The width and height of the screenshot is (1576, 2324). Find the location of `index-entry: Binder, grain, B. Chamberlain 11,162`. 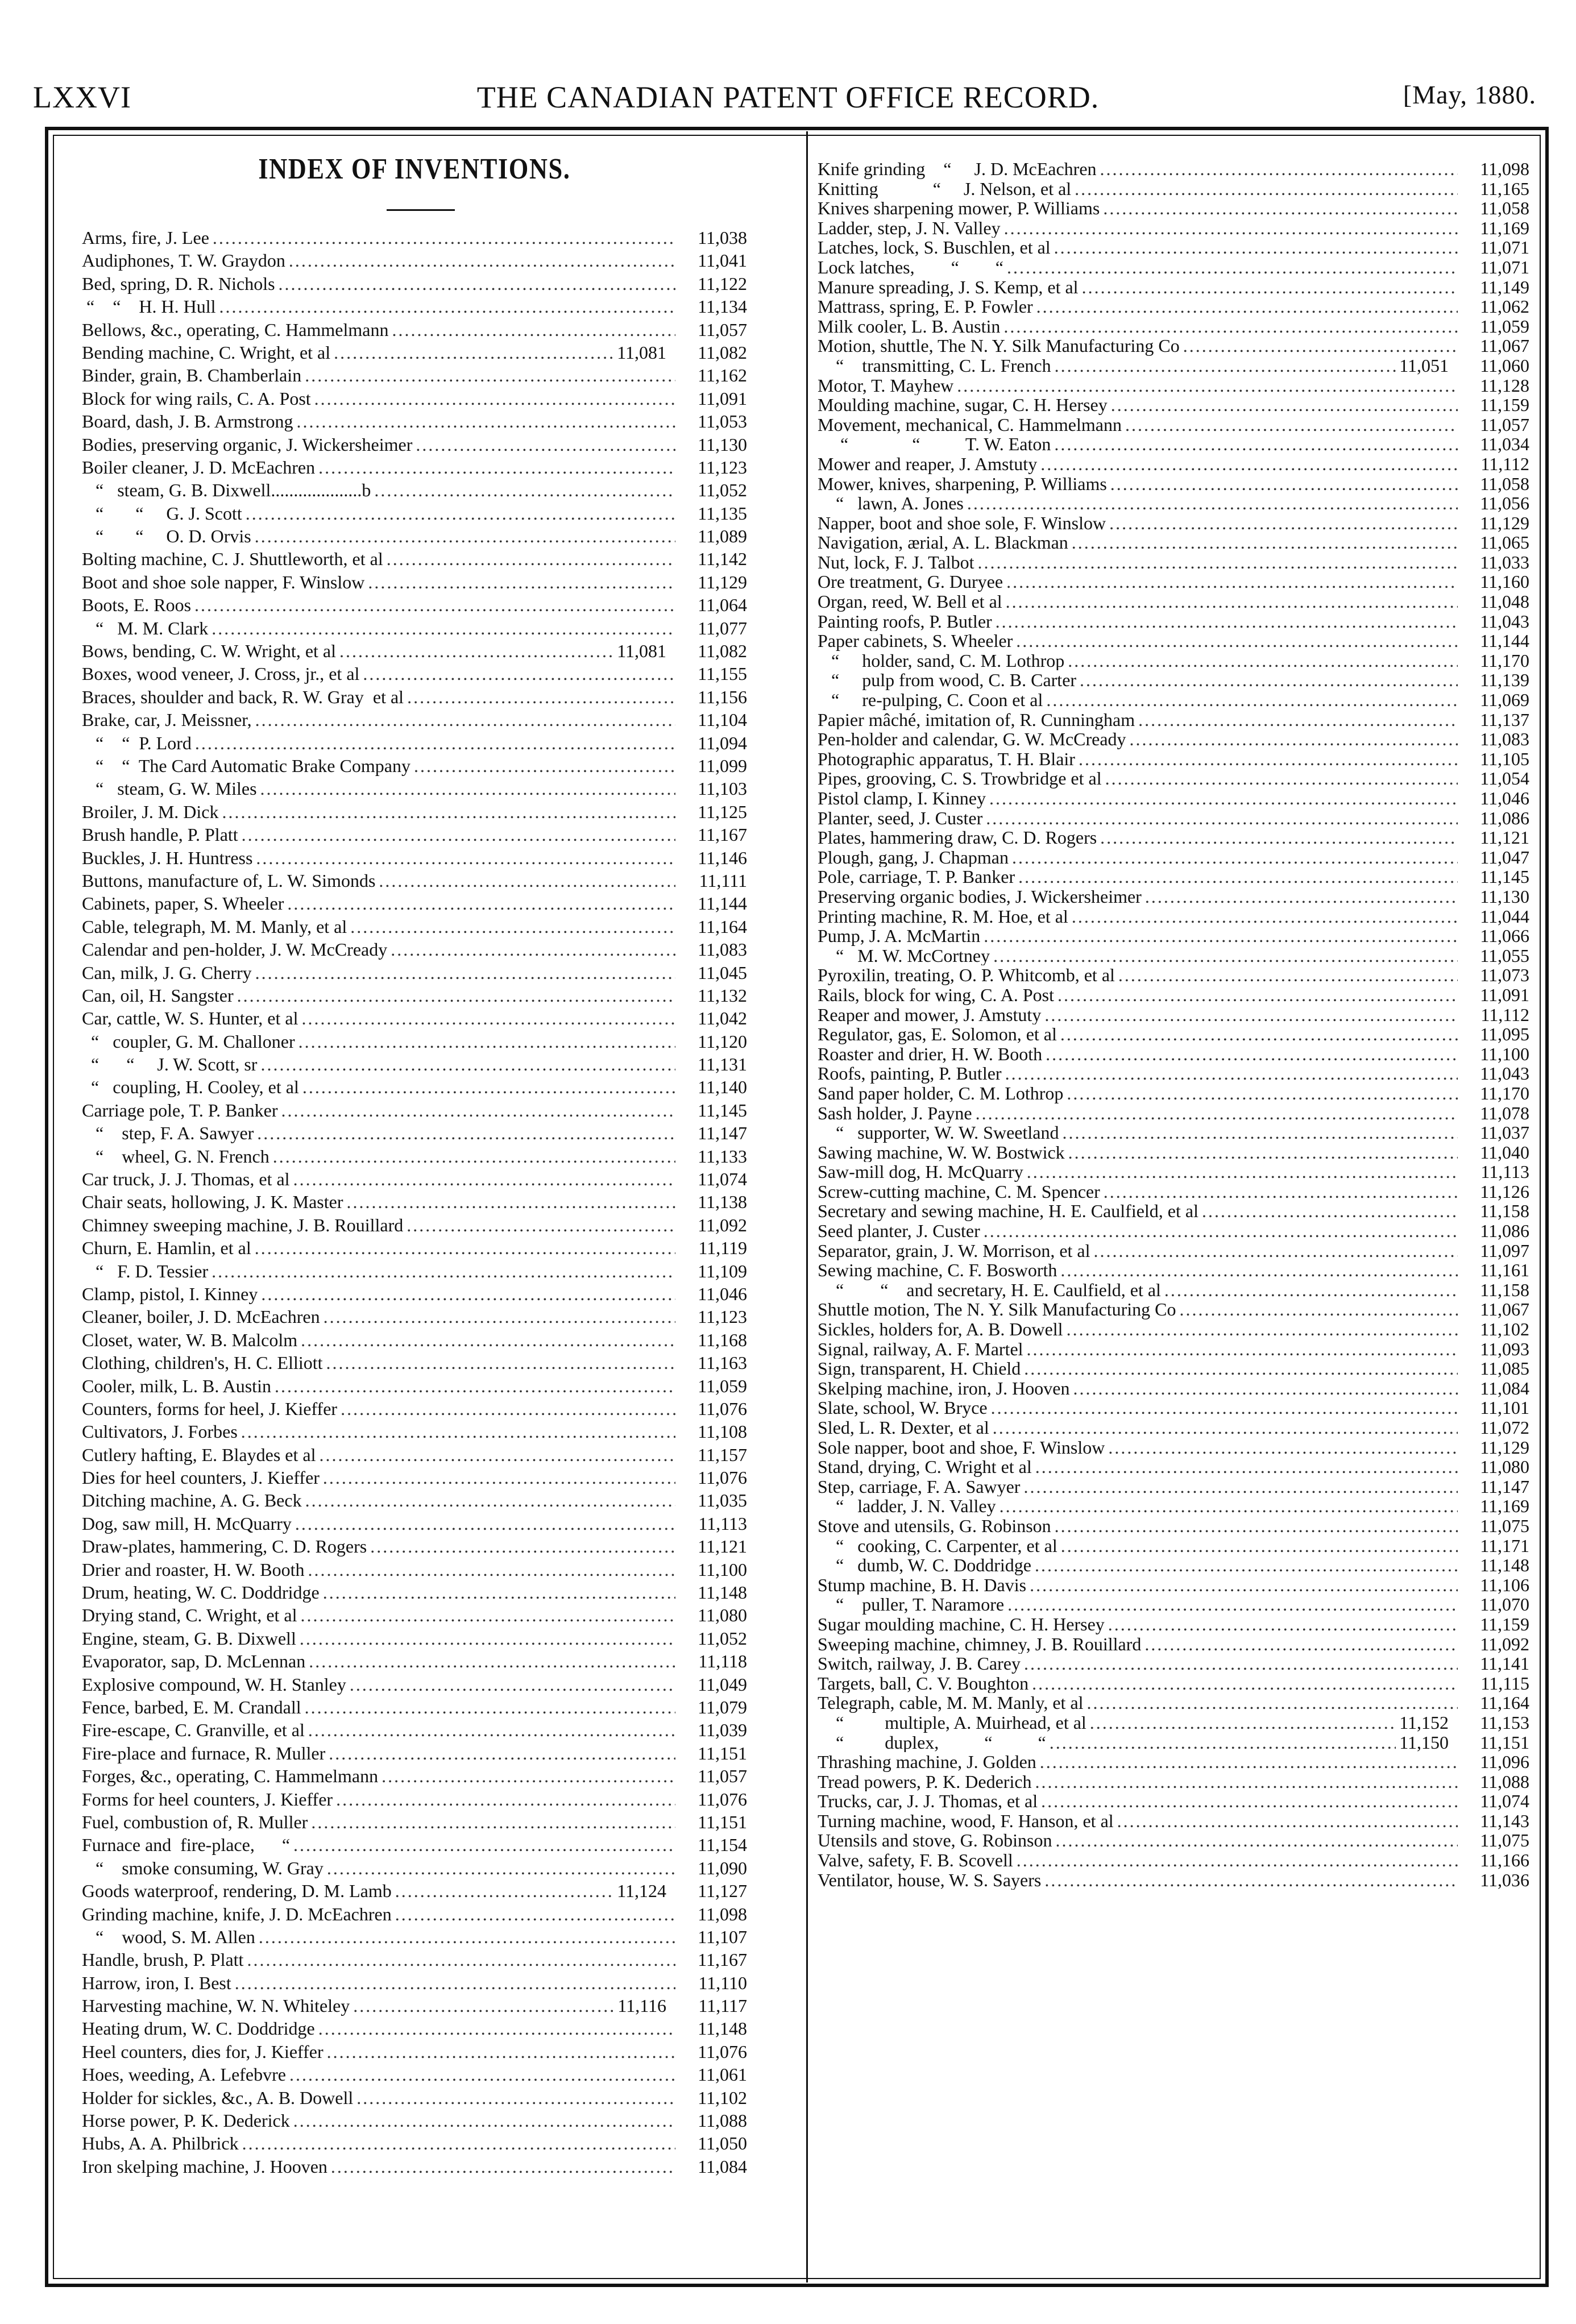

index-entry: Binder, grain, B. Chamberlain 11,162 is located at coordinates (414, 376).